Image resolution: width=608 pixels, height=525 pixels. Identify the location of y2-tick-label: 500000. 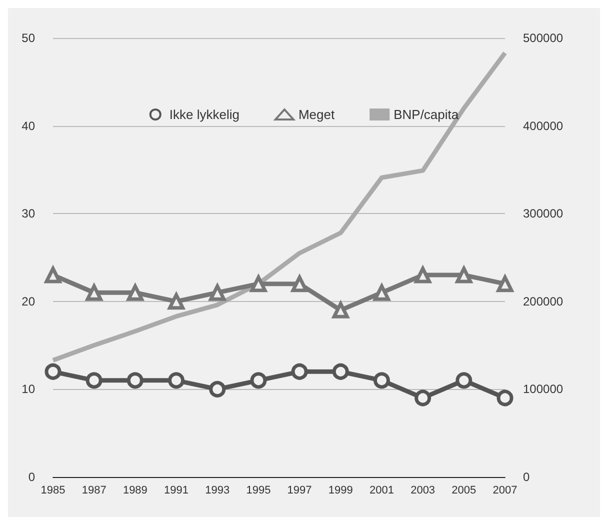
(543, 38).